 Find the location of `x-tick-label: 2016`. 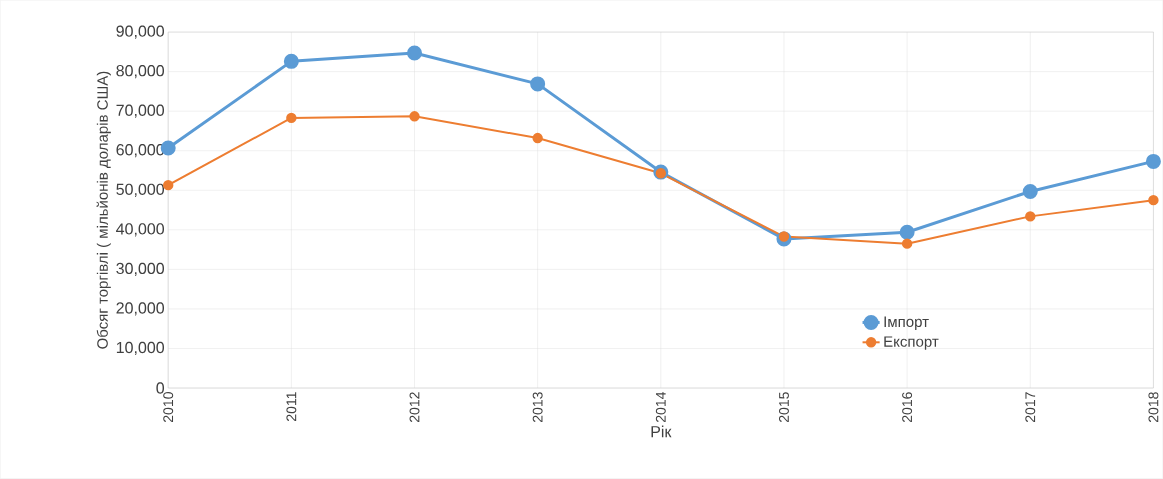

x-tick-label: 2016 is located at coordinates (907, 407).